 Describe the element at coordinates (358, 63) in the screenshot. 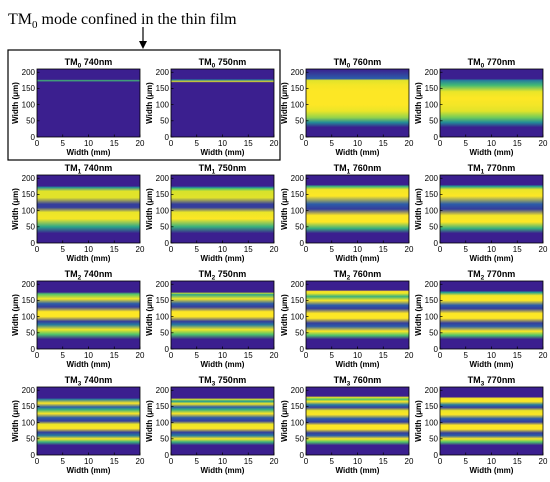

I see `panel-title: TM0 760nm` at that location.